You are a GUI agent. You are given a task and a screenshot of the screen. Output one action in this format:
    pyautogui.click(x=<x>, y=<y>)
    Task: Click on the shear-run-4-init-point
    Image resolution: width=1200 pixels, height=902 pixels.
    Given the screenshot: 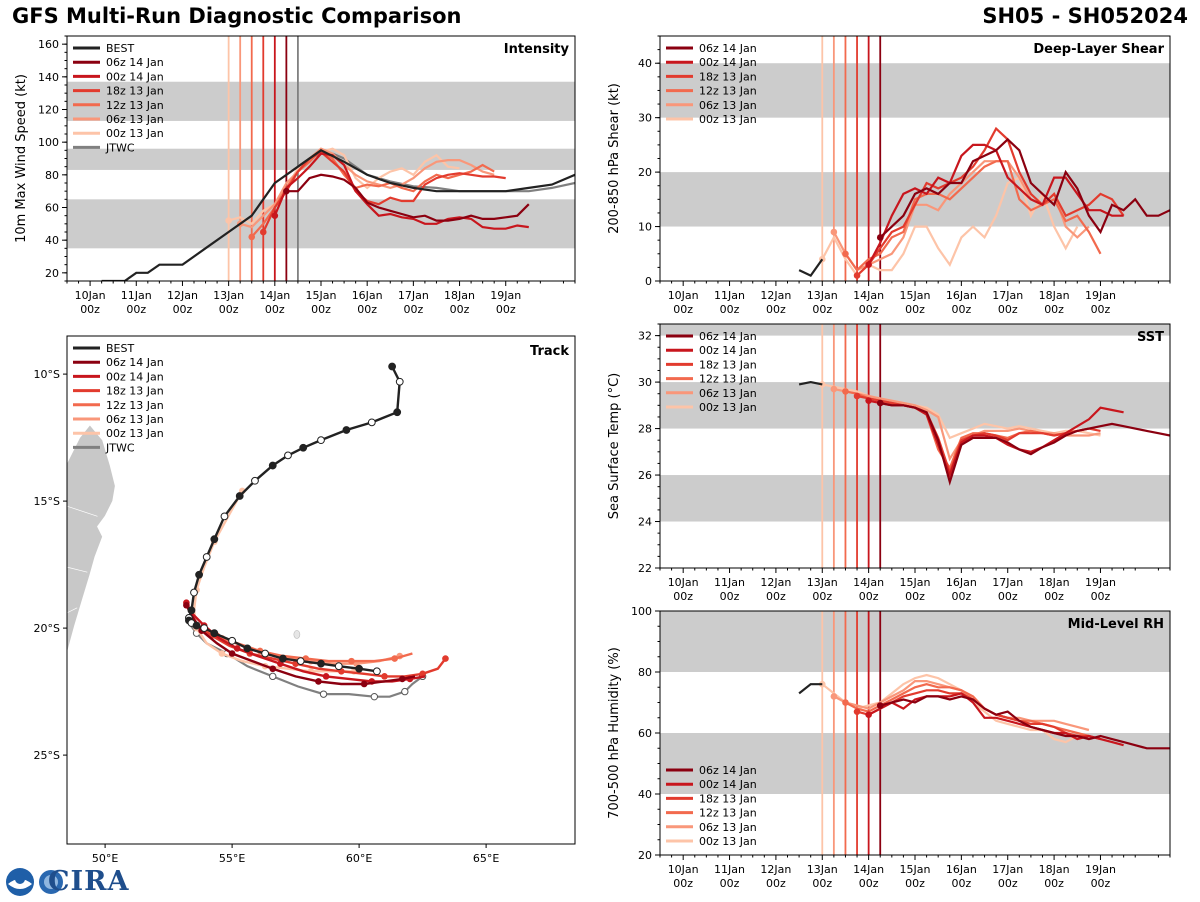 What is the action you would take?
    pyautogui.click(x=834, y=232)
    